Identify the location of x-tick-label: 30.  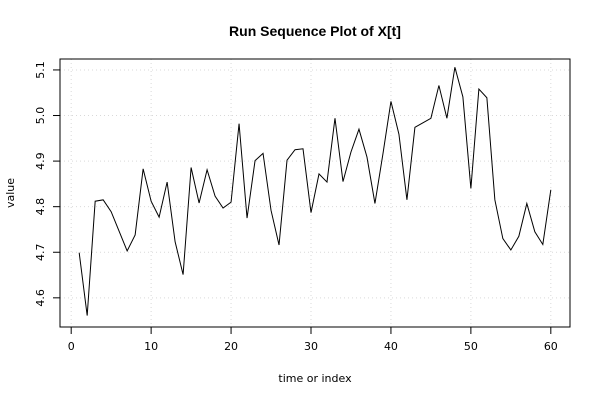
(311, 346).